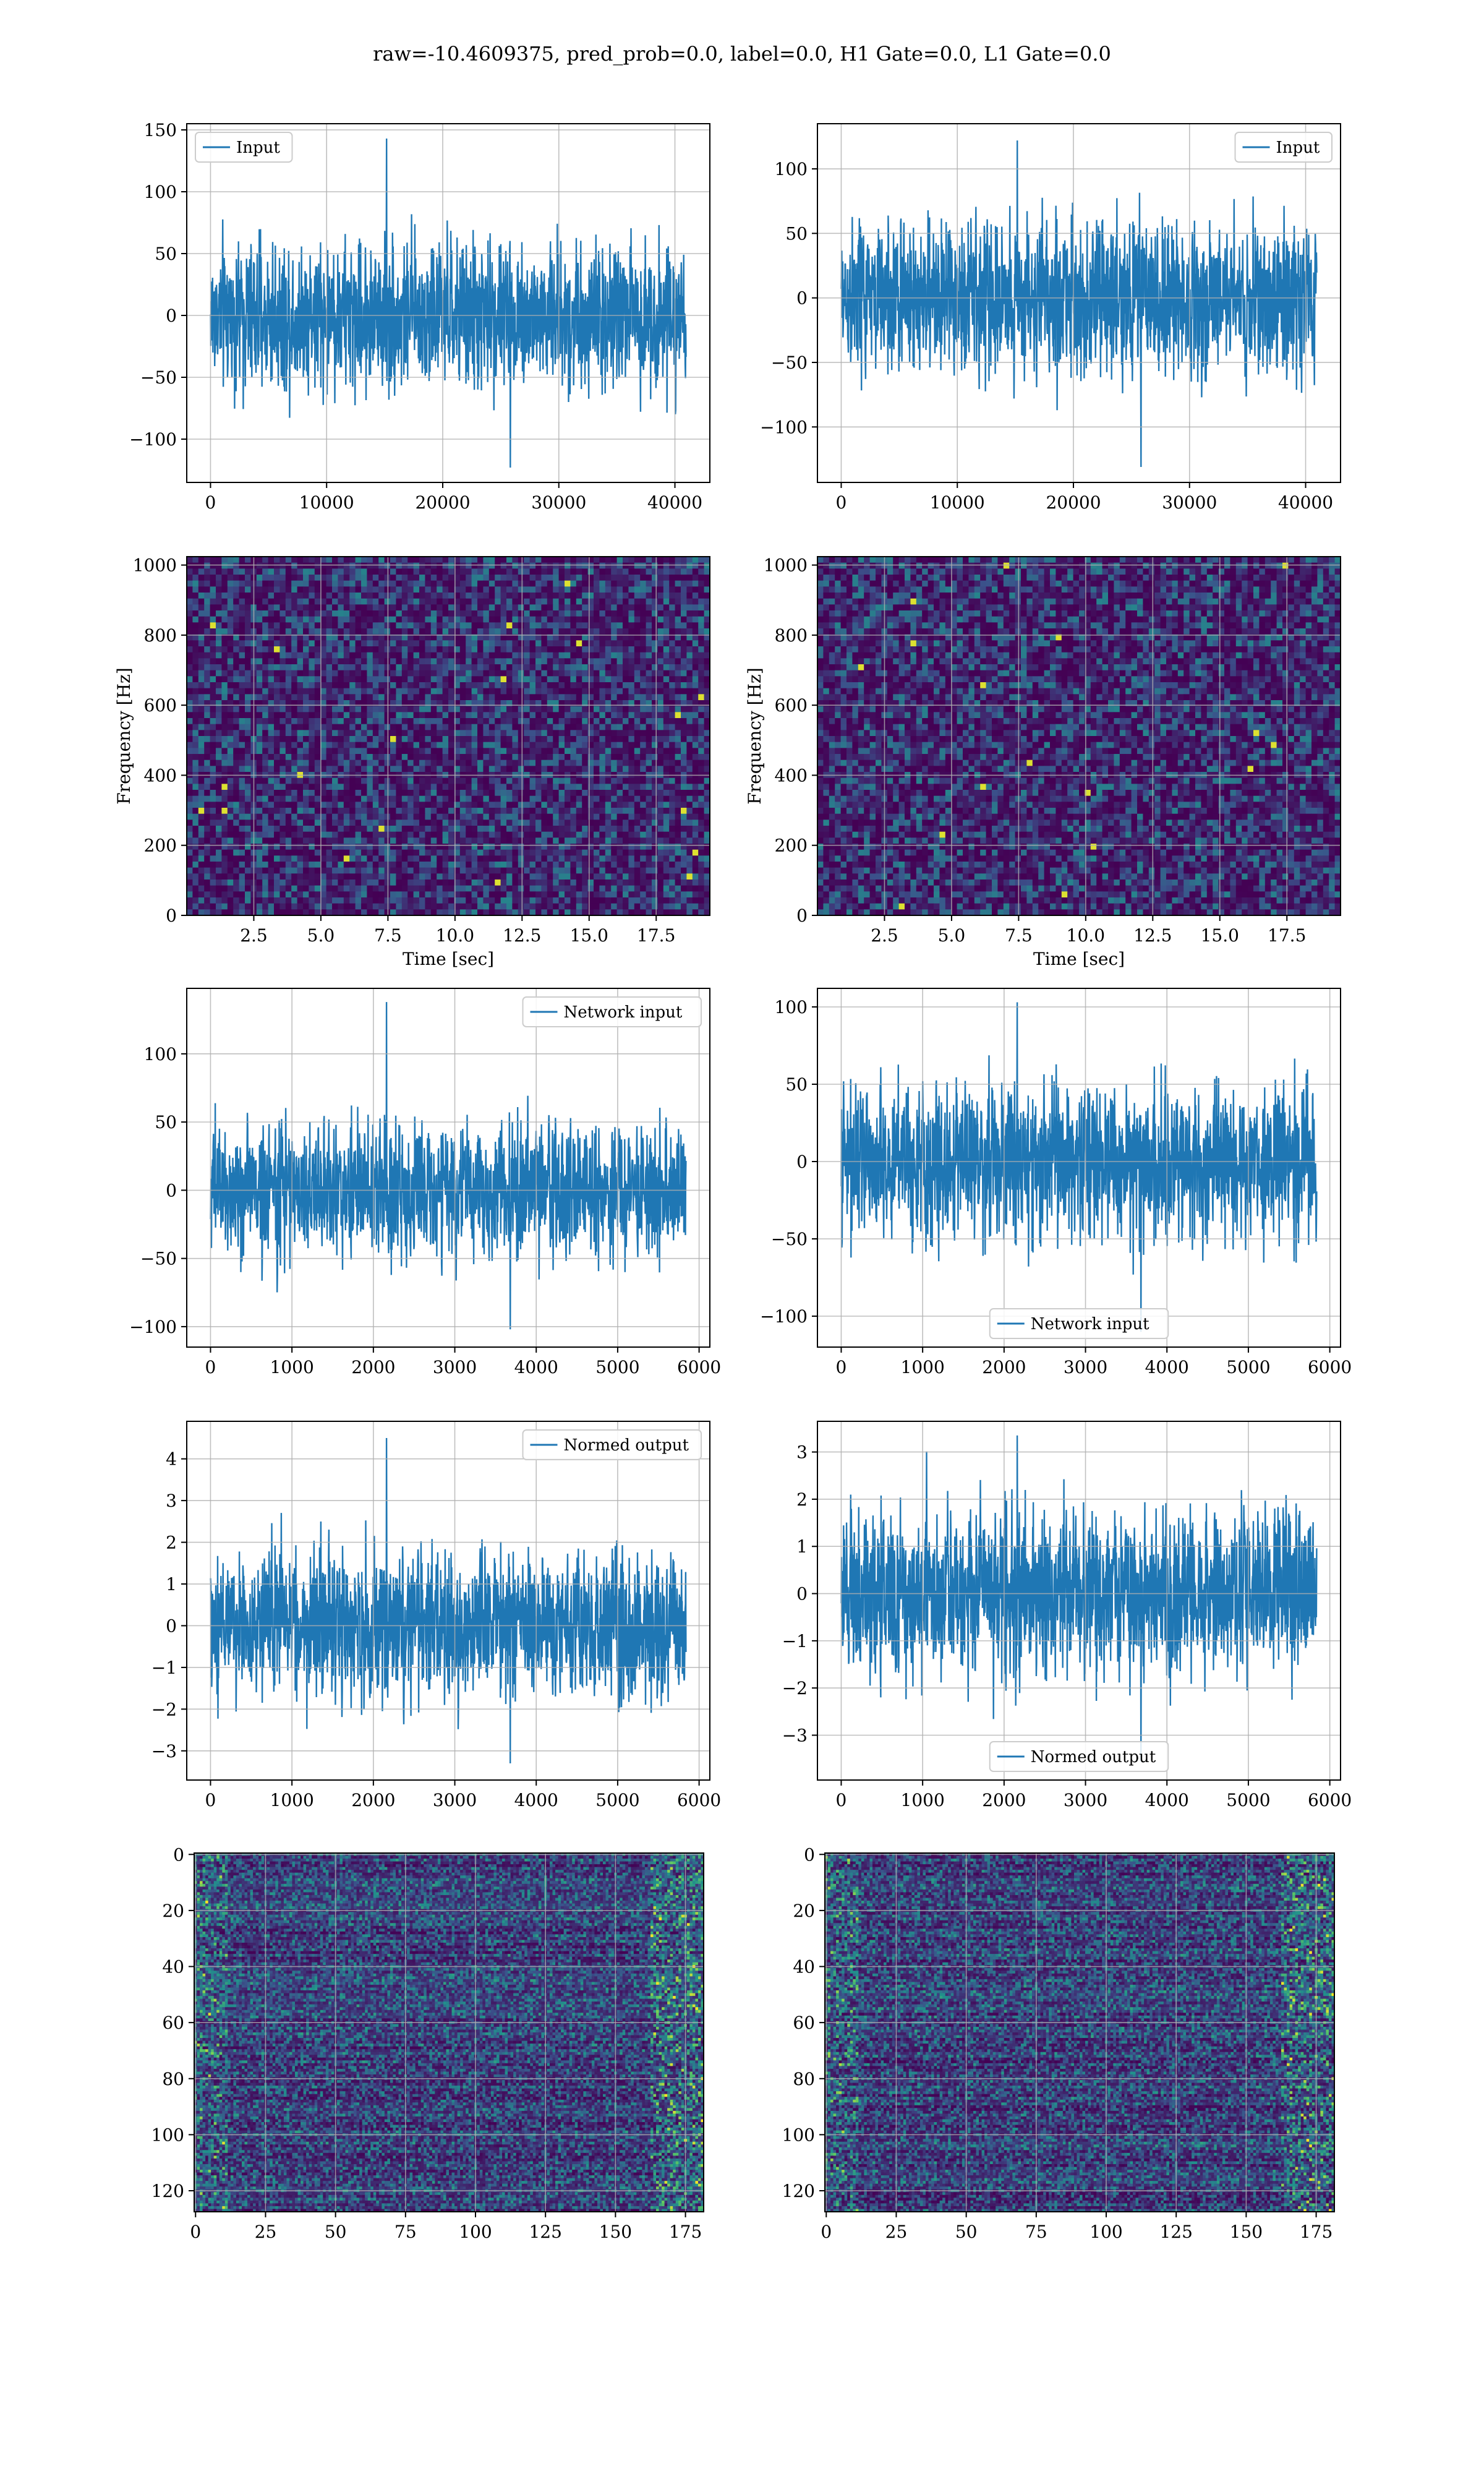 The image size is (1484, 2474). What do you see at coordinates (171, 316) in the screenshot?
I see `y-tick-label: 0` at bounding box center [171, 316].